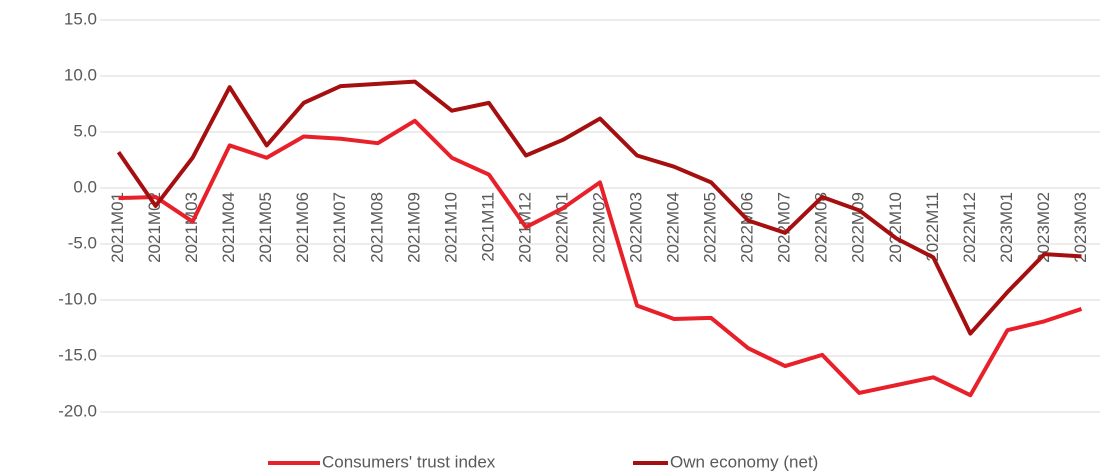 The width and height of the screenshot is (1107, 474). What do you see at coordinates (80, 74) in the screenshot?
I see `y-tick-label: 10.0` at bounding box center [80, 74].